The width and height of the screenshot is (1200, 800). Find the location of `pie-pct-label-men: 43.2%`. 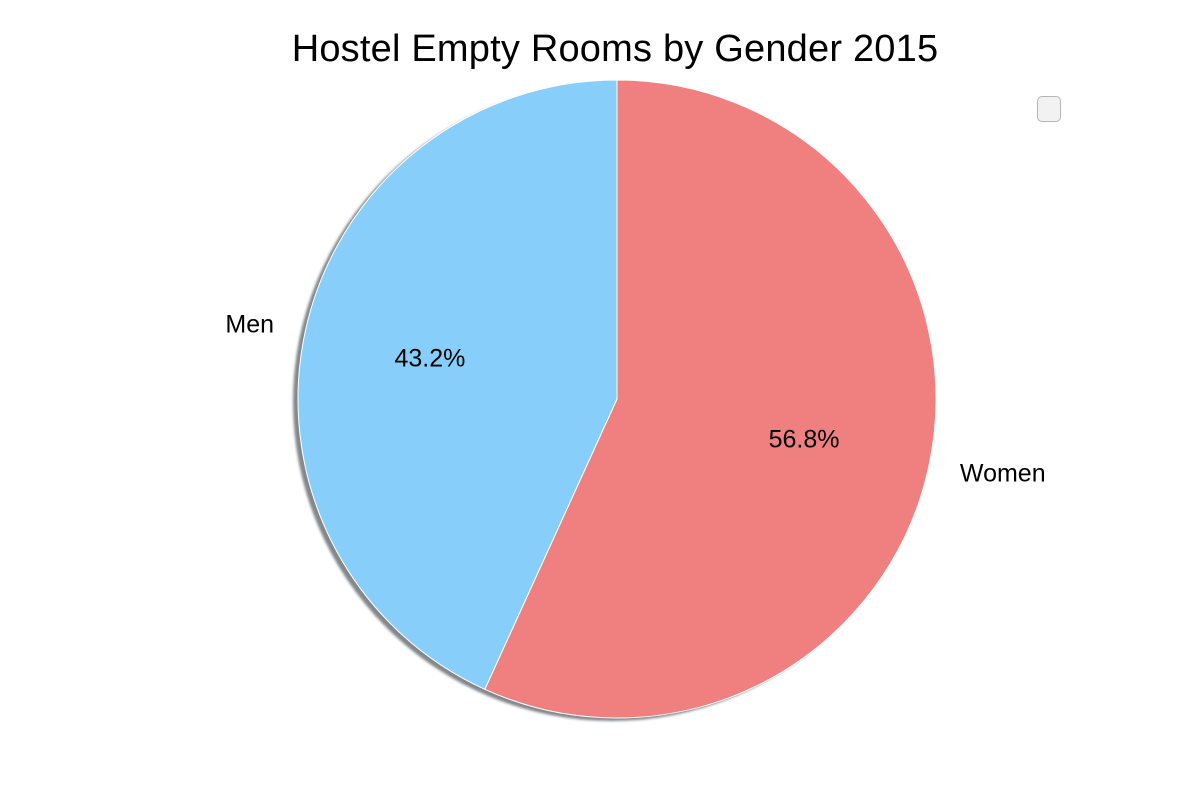

pie-pct-label-men: 43.2% is located at coordinates (430, 358).